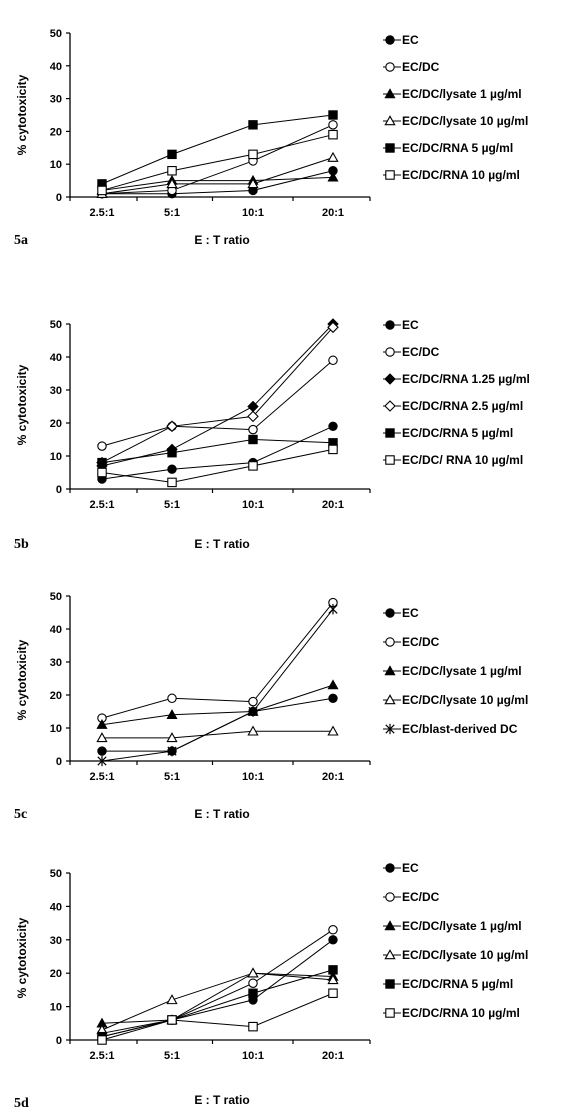  Describe the element at coordinates (20, 814) in the screenshot. I see `panel-label: 5c` at that location.